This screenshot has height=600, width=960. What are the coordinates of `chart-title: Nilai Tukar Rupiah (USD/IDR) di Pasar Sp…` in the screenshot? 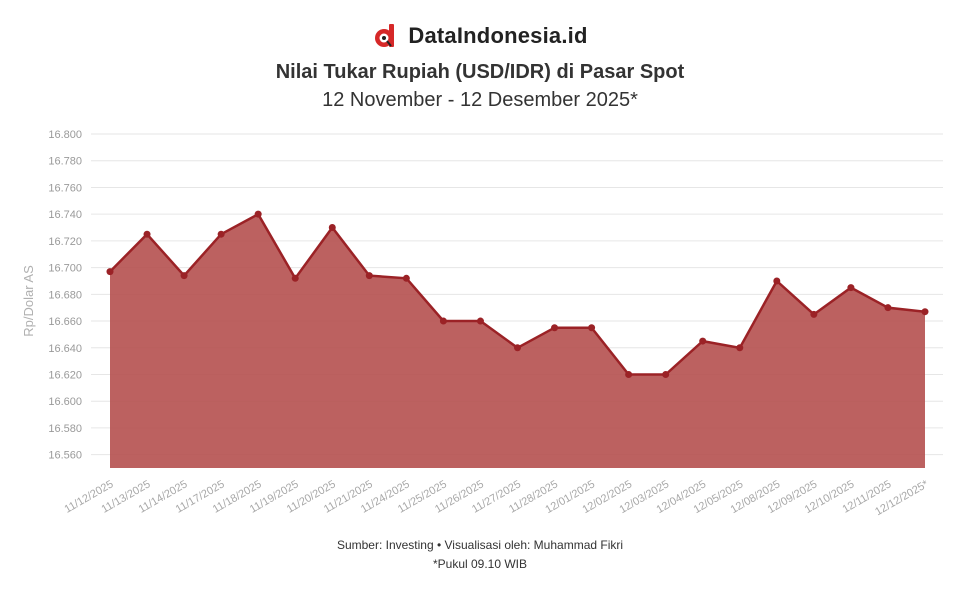 It's located at (480, 72).